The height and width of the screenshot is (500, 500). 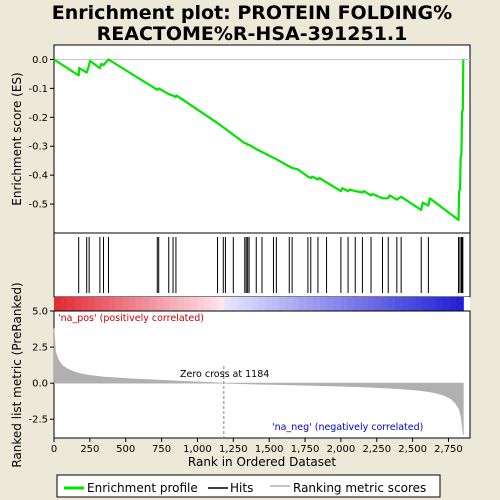 I want to click on metric-y-tick-label: 0.0, so click(x=40, y=384).